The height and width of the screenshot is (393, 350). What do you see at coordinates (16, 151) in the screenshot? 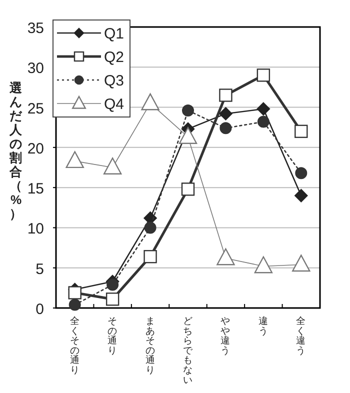
I see `text: 選んだ人の割合（%）` at bounding box center [16, 151].